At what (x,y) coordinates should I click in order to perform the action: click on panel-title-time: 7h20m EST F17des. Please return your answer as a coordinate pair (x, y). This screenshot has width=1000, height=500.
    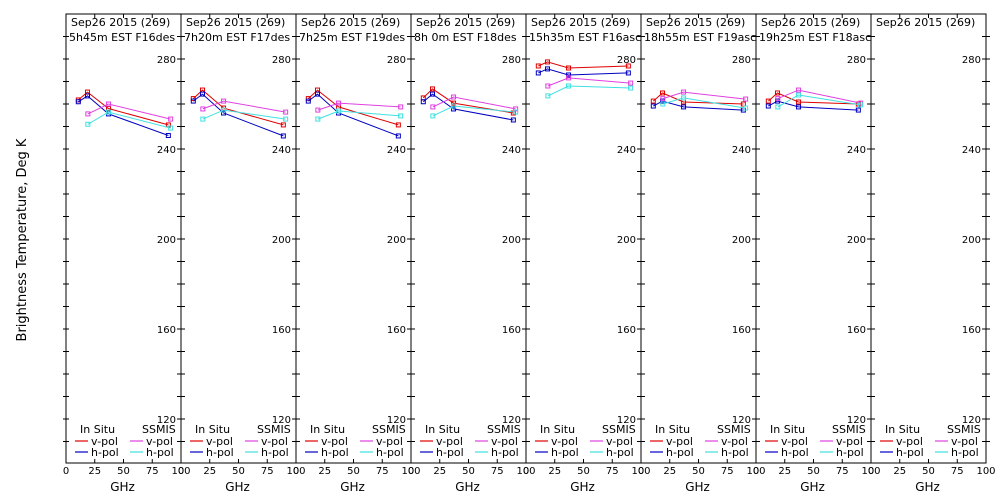
    Looking at the image, I should click on (237, 37).